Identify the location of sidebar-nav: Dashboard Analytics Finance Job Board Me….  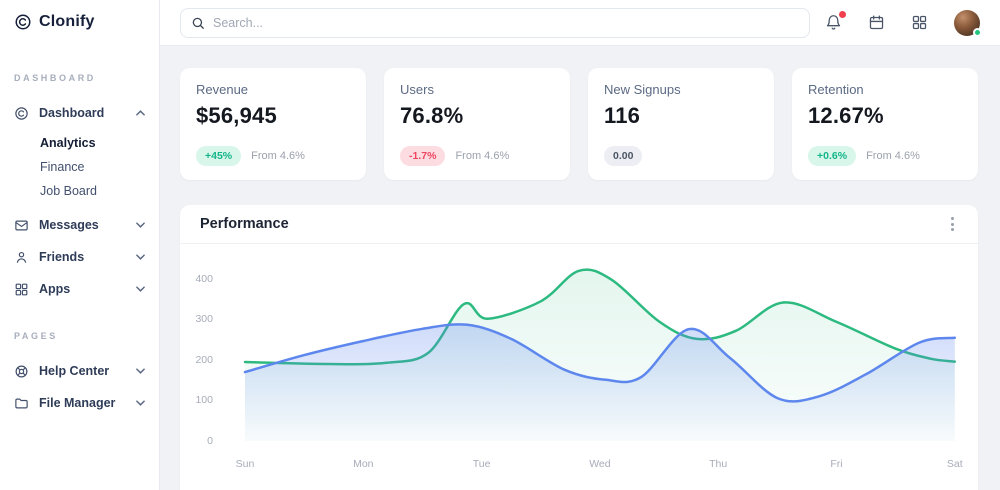
(79, 201).